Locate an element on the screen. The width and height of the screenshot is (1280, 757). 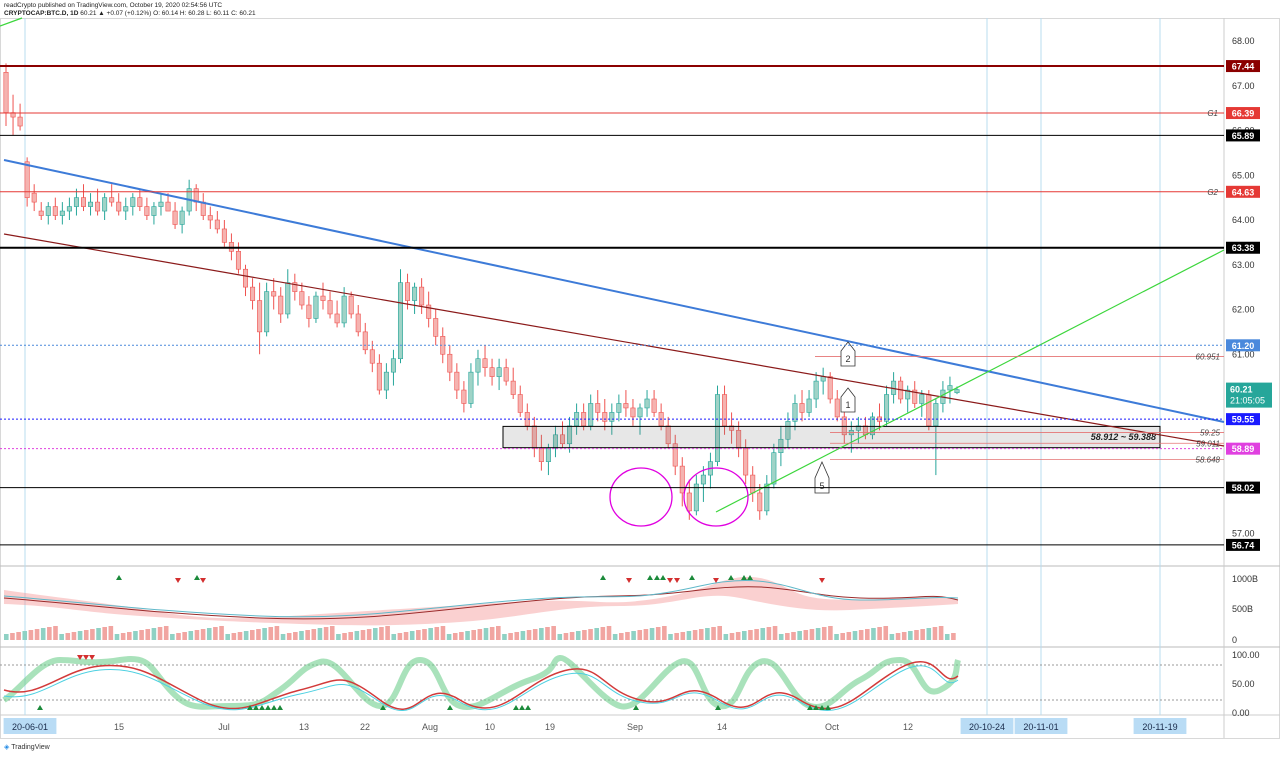
time-tick-label: 13 is located at coordinates (304, 727).